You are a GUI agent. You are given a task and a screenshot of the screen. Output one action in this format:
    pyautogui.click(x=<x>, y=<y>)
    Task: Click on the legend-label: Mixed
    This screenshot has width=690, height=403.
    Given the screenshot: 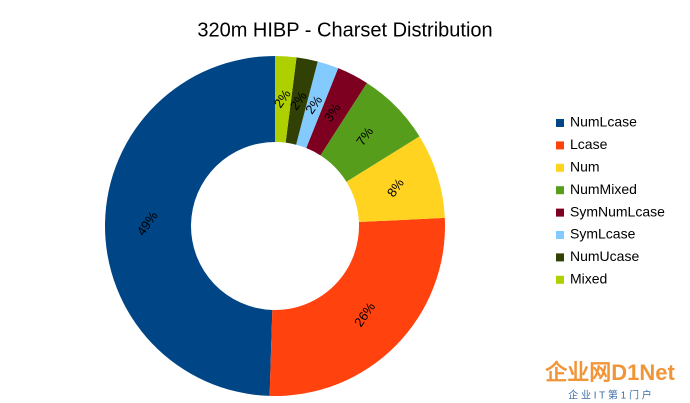 What is the action you would take?
    pyautogui.click(x=588, y=279)
    